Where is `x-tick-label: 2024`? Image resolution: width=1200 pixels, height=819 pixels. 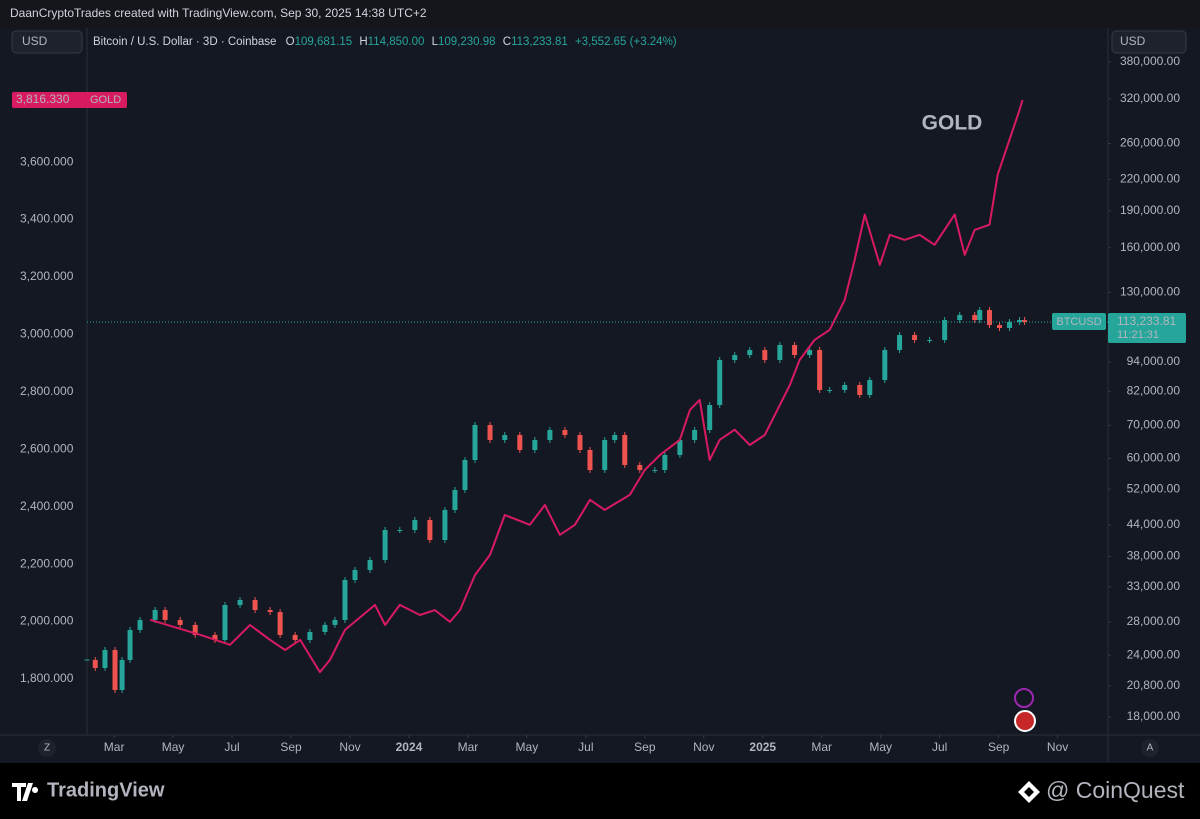
x-tick-label: 2024 is located at coordinates (409, 747).